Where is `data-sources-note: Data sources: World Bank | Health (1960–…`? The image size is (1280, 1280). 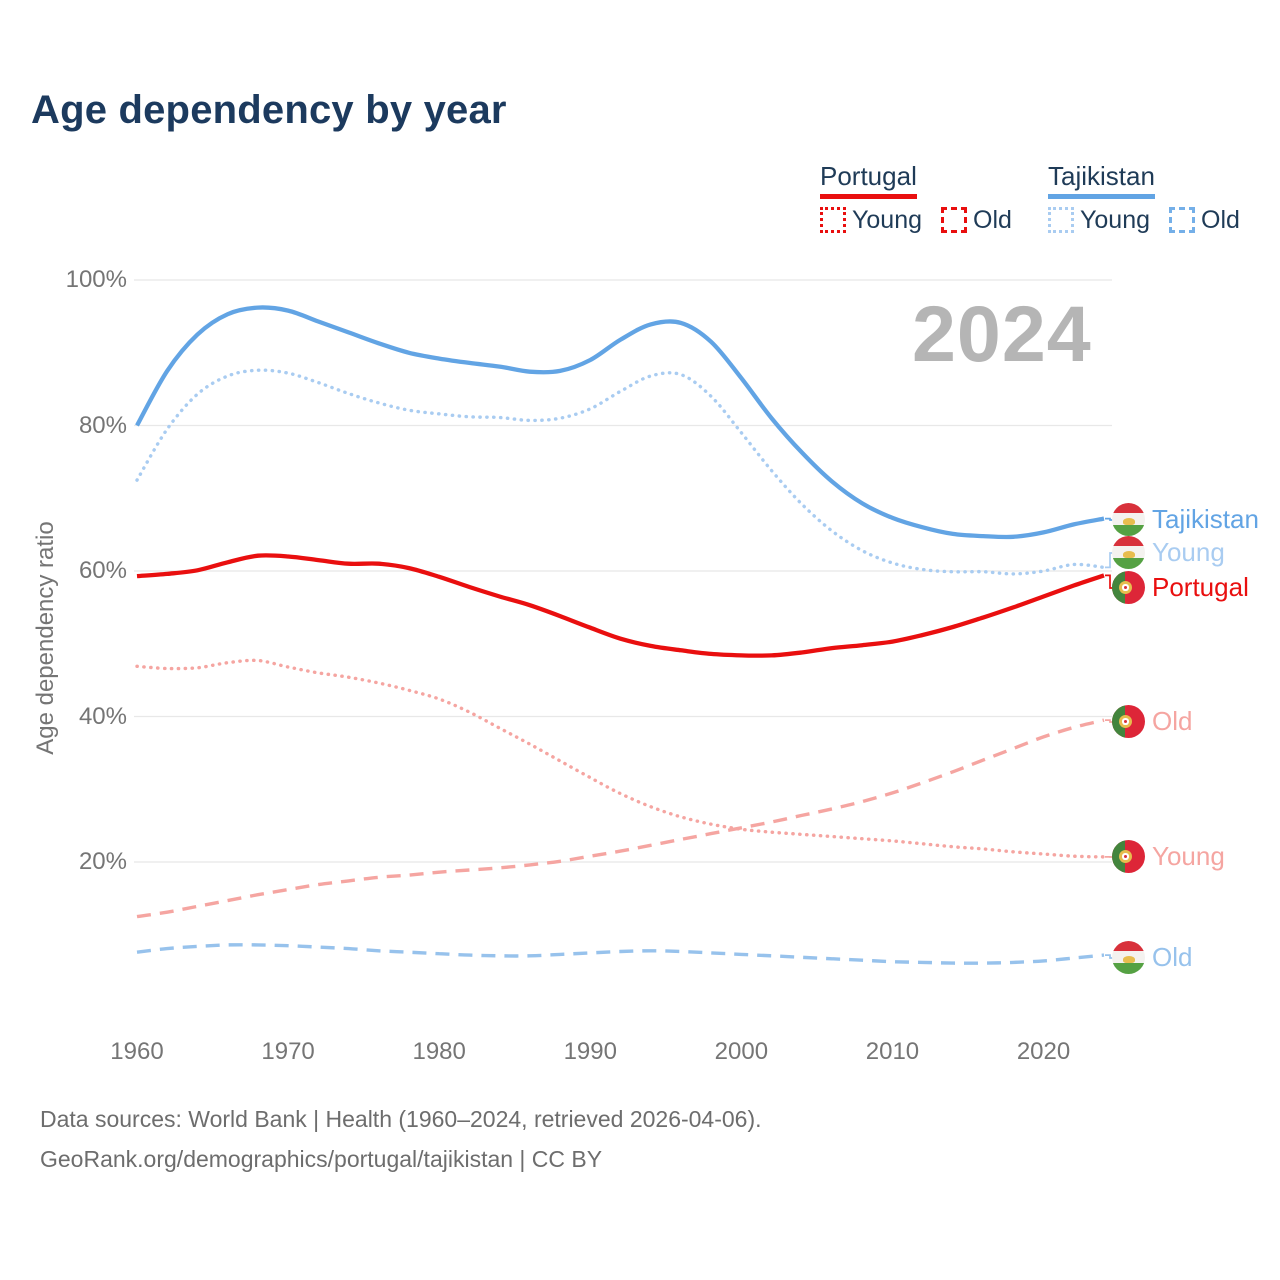
data-sources-note: Data sources: World Bank | Health (1960–… is located at coordinates (401, 1119).